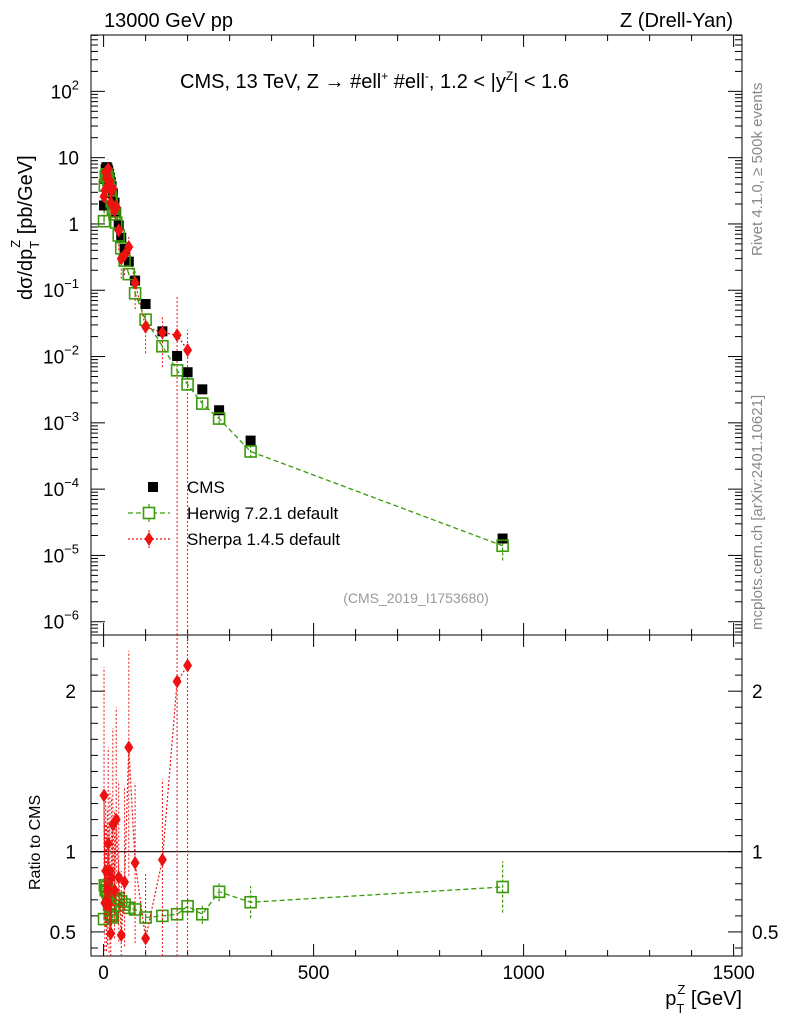 This screenshot has width=786, height=1024. I want to click on x-tick-label: 0, so click(103, 973).